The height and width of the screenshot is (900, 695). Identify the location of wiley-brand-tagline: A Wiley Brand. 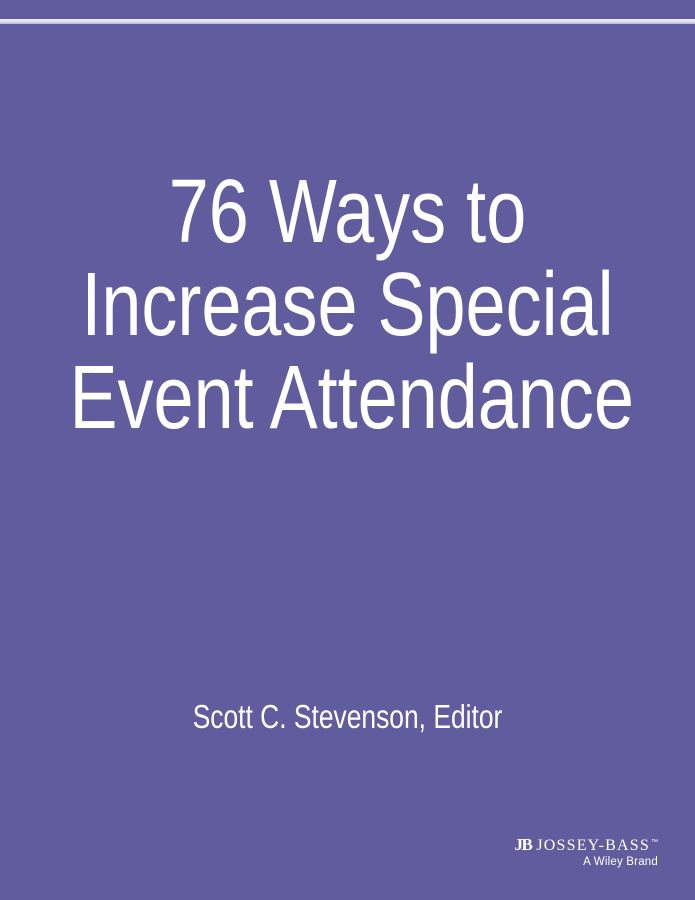
(620, 862).